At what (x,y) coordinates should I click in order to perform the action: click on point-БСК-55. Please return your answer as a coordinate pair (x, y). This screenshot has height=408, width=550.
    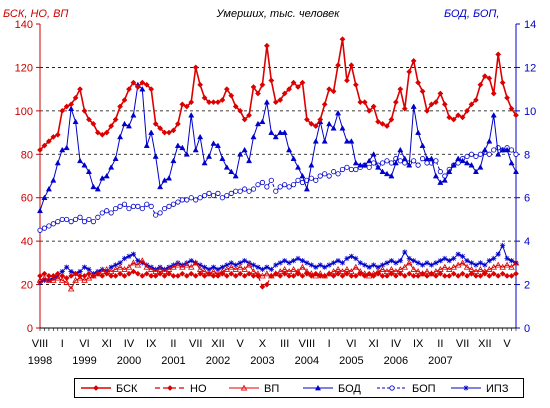
    Looking at the image, I should click on (284, 93).